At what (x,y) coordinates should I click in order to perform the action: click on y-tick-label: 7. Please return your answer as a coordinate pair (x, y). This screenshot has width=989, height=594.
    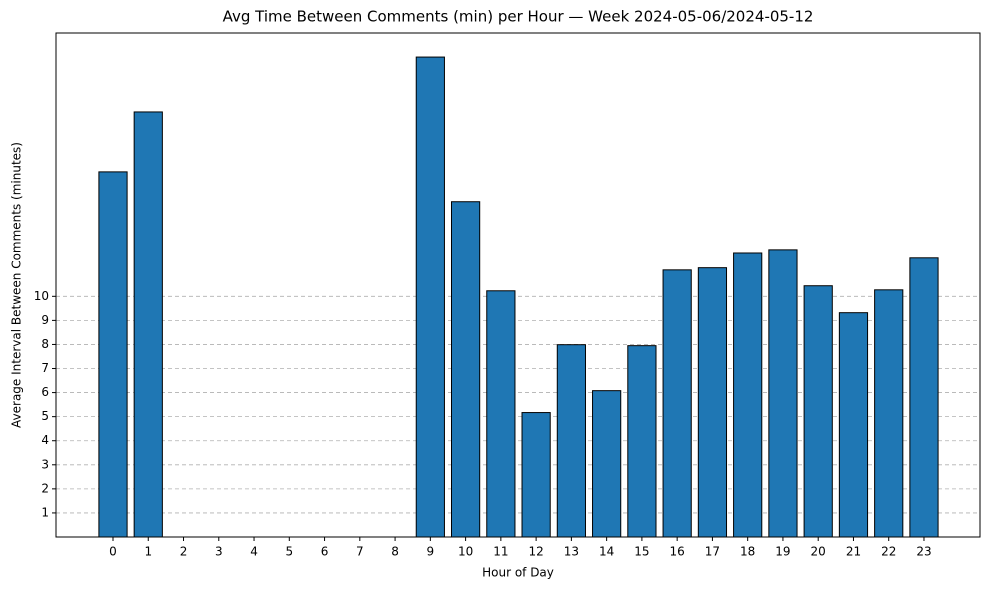
    Looking at the image, I should click on (45, 368).